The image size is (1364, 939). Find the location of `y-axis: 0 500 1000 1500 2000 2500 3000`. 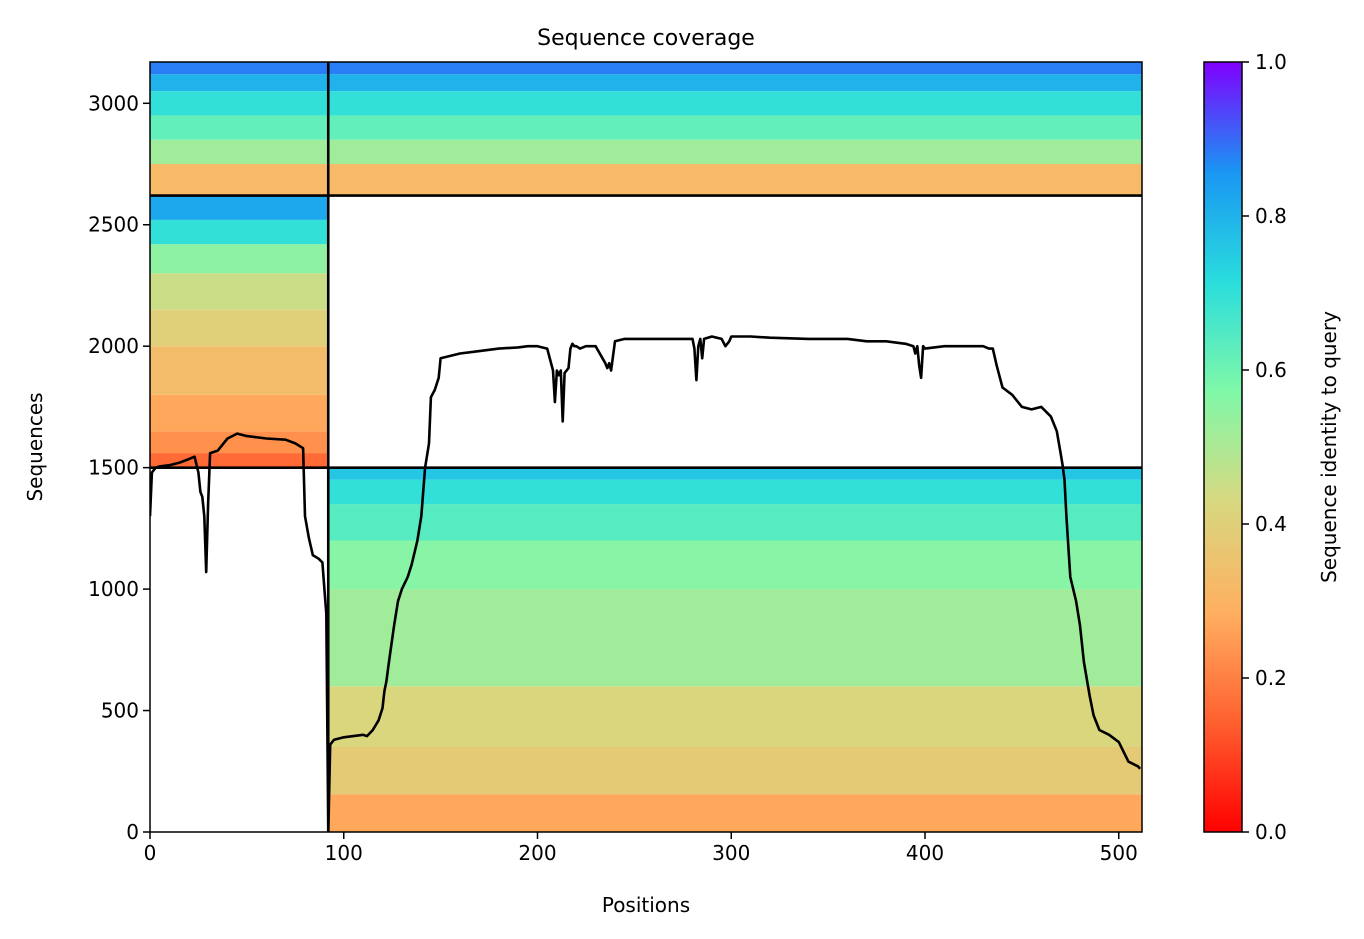

y-axis: 0 500 1000 1500 2000 2500 3000 is located at coordinates (119, 467).